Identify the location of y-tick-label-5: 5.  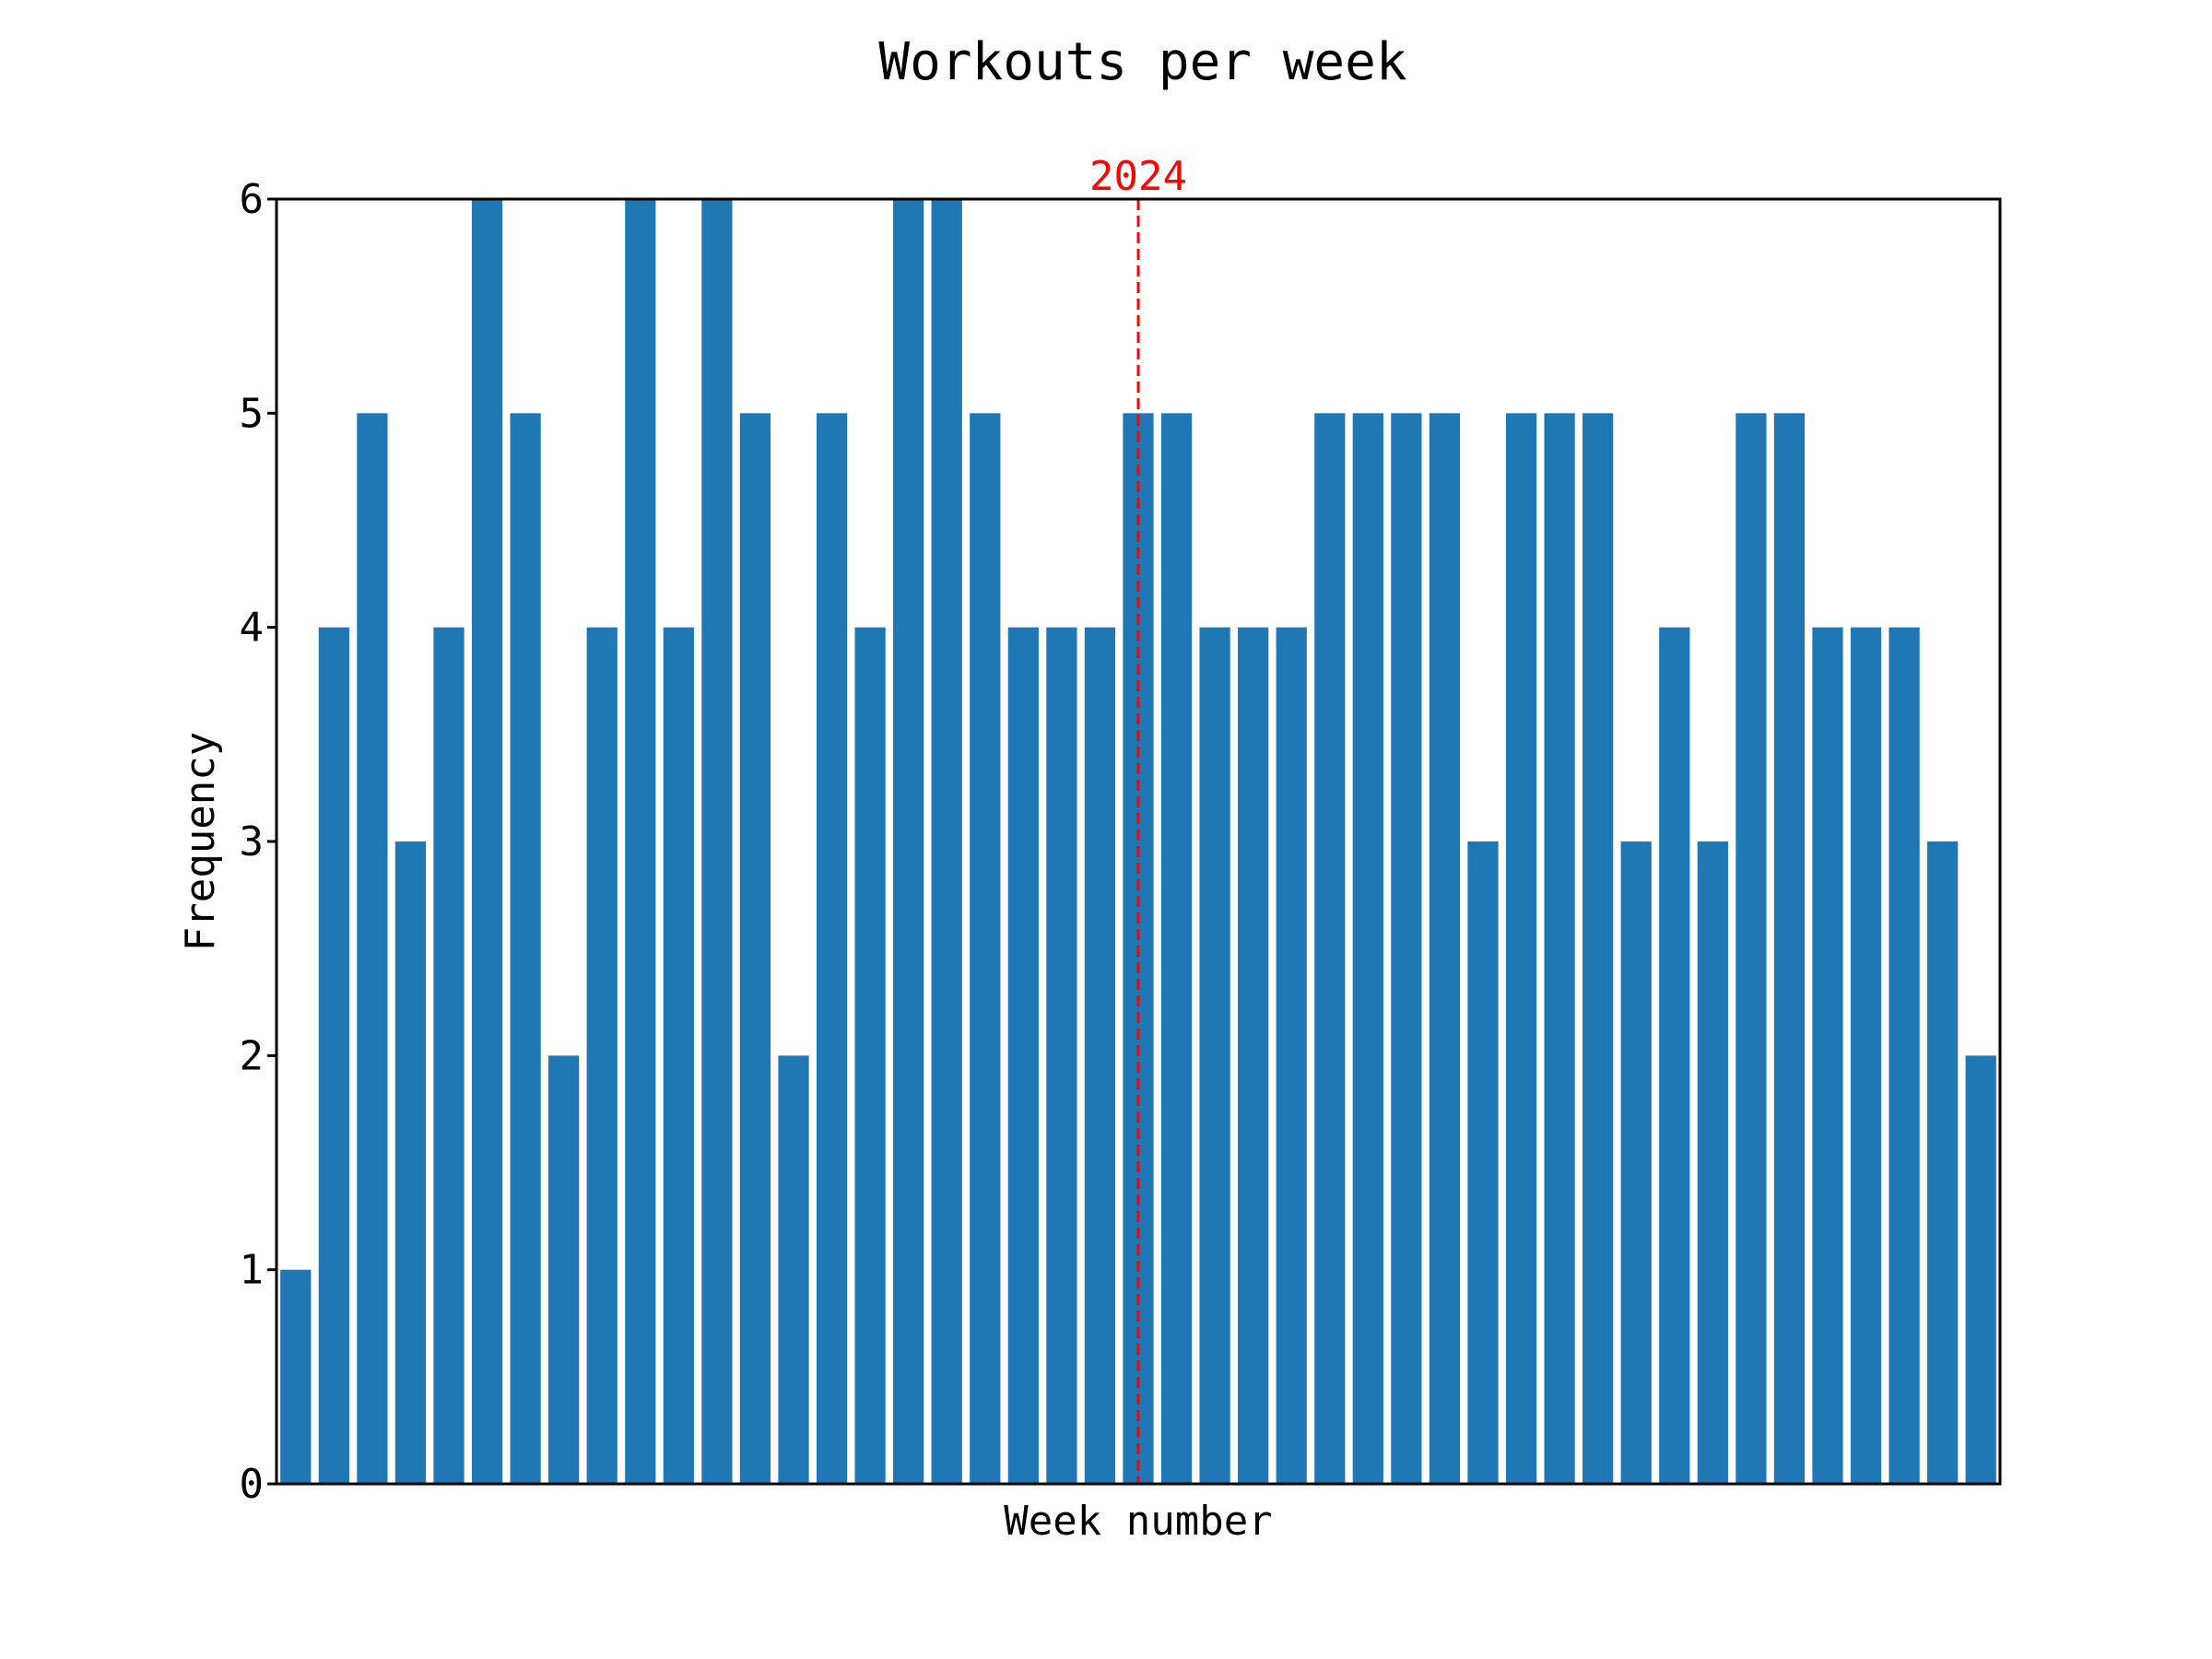
(252, 413).